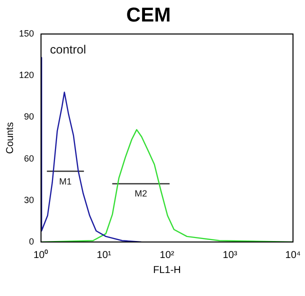 Image resolution: width=305 pixels, height=296 pixels. I want to click on x-tick-label: 10¹, so click(104, 255).